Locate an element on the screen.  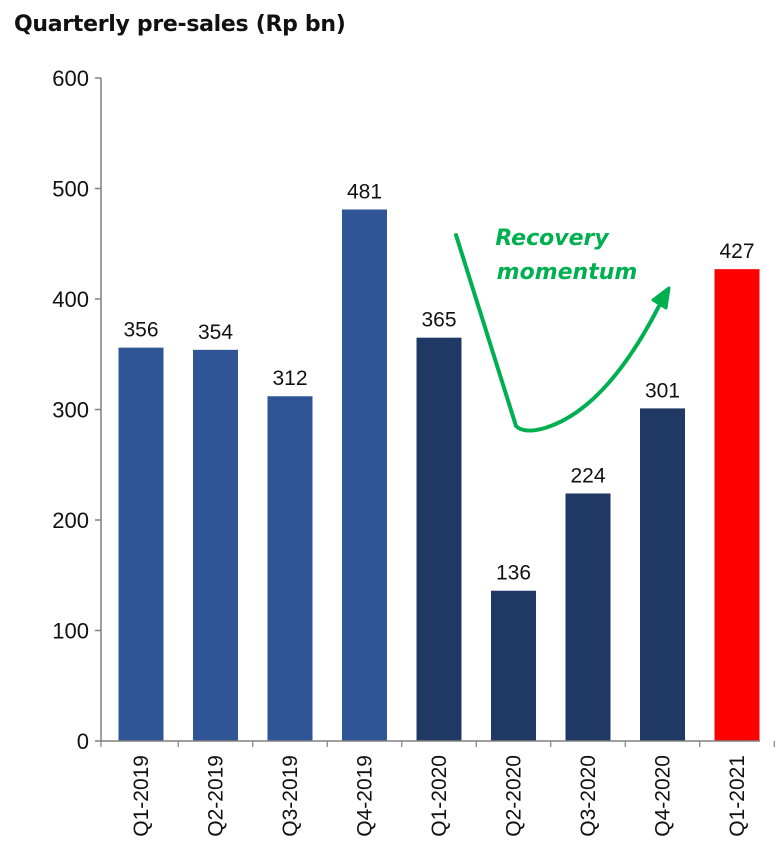
chart-title: Quarterly pre-sales (Rp bn) is located at coordinates (180, 24).